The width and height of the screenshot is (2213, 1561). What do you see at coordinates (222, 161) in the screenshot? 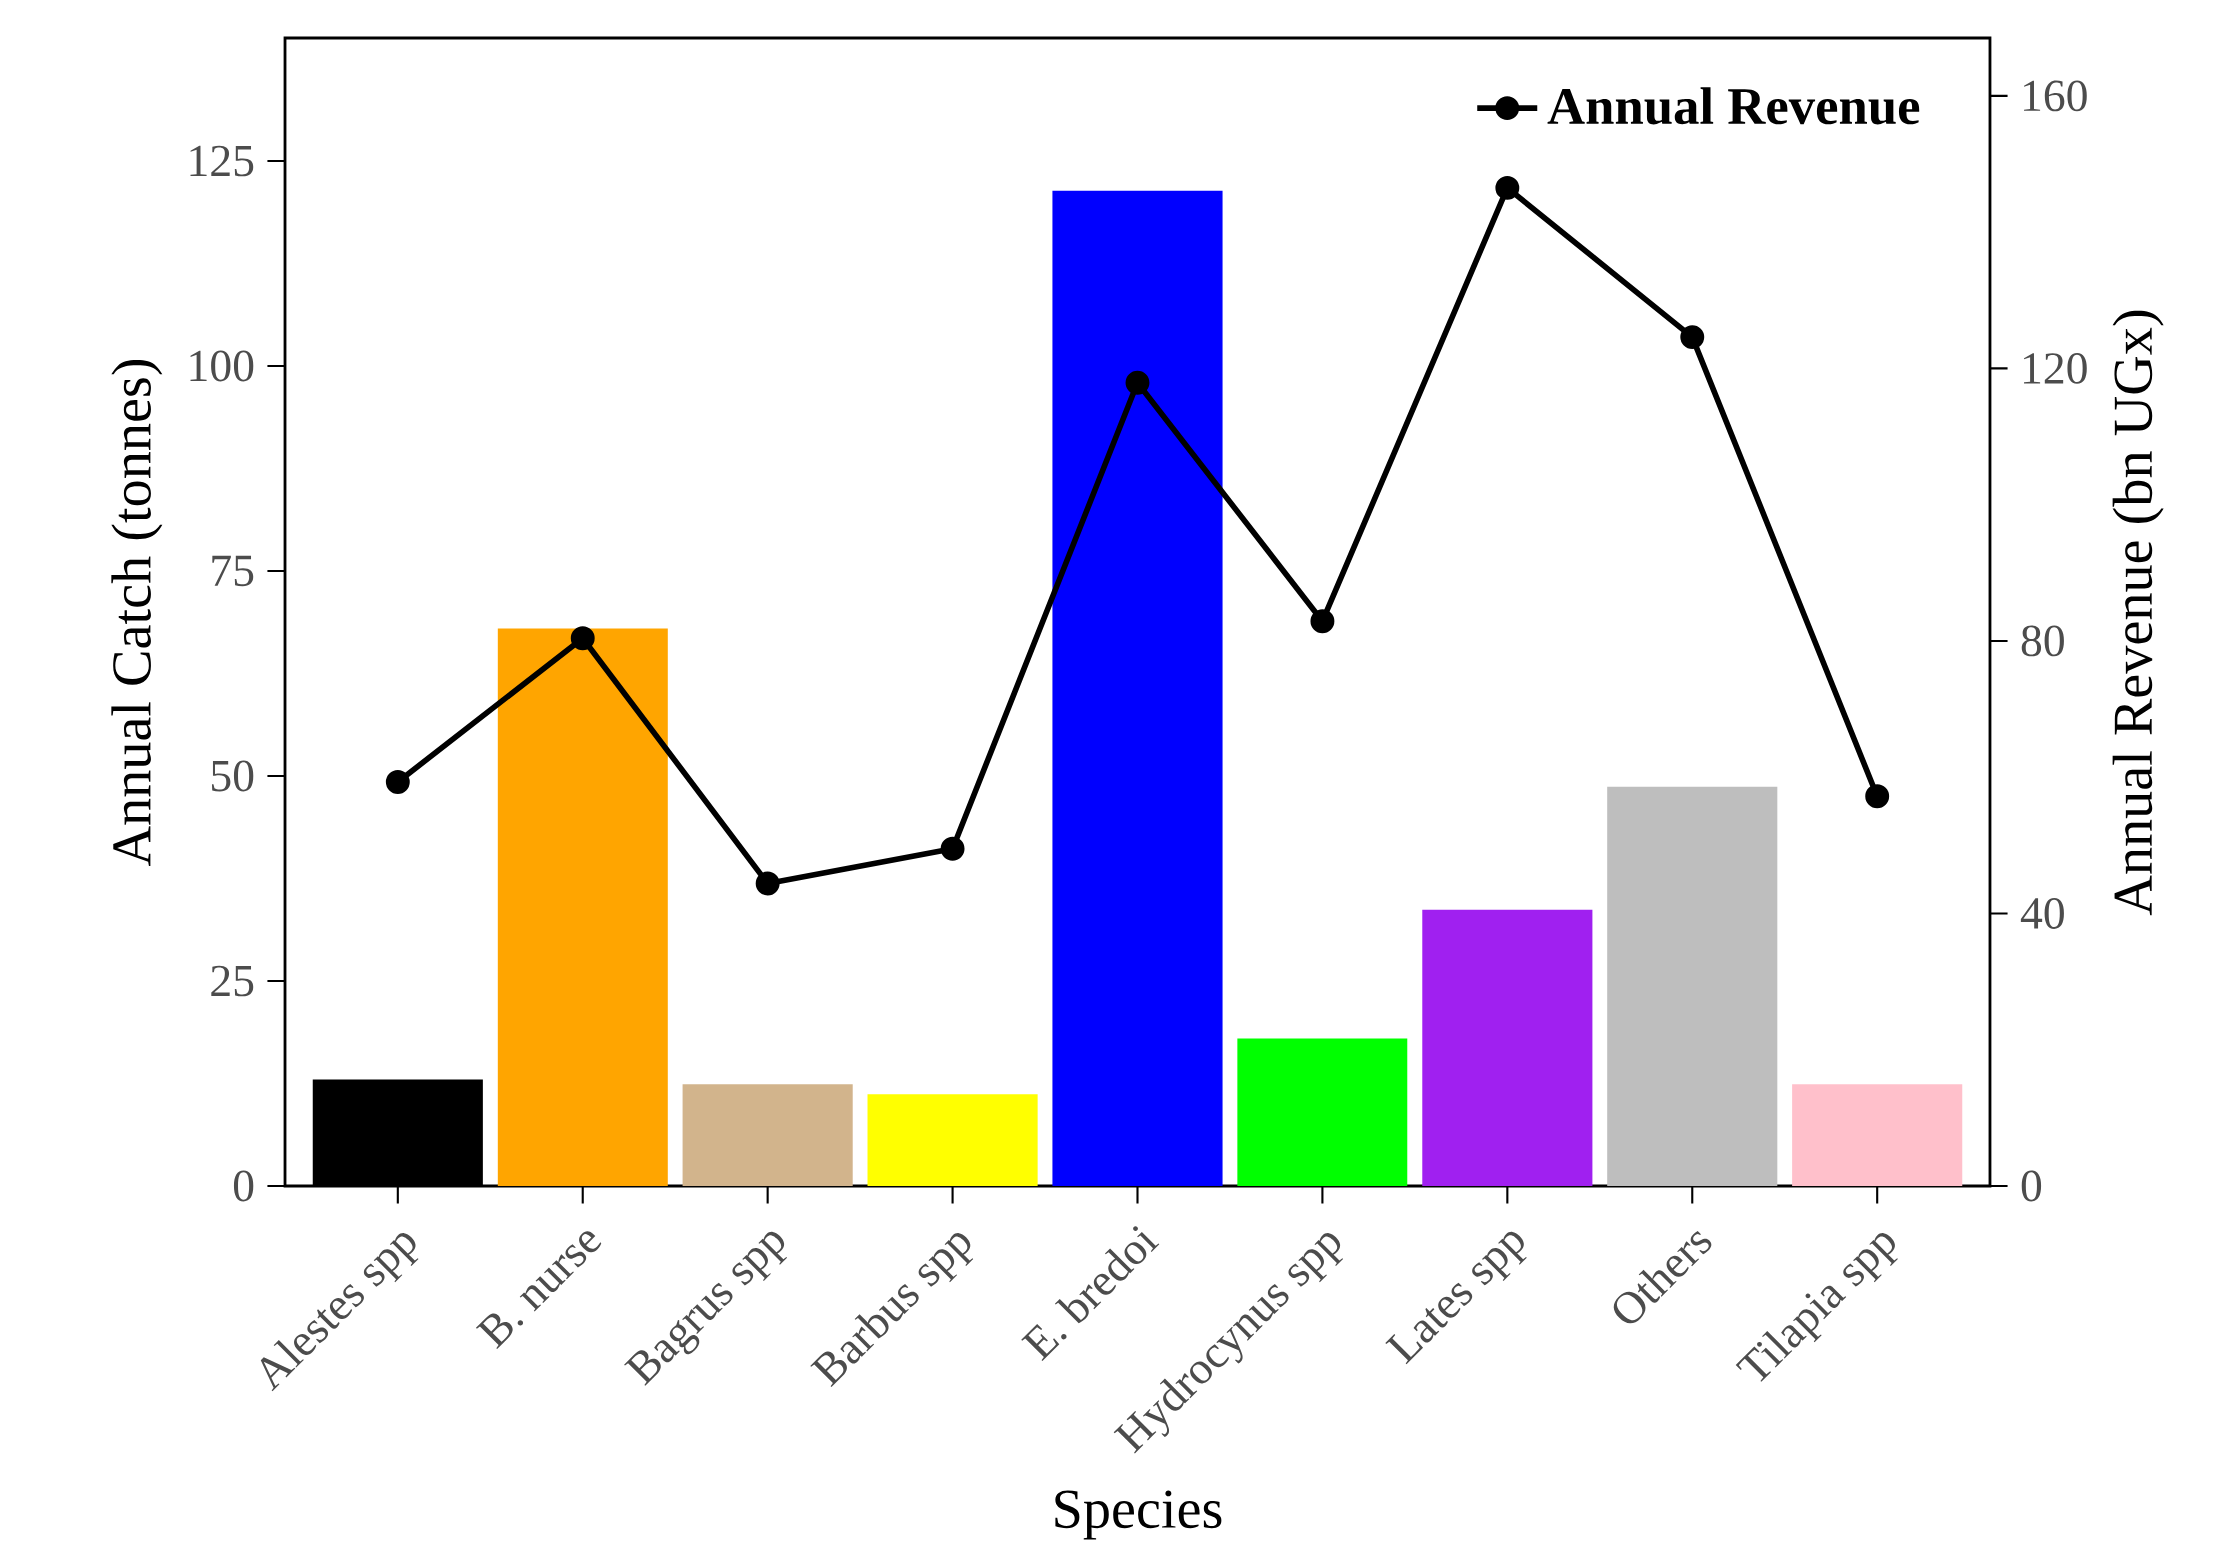
I see `y-tick-label: 125` at bounding box center [222, 161].